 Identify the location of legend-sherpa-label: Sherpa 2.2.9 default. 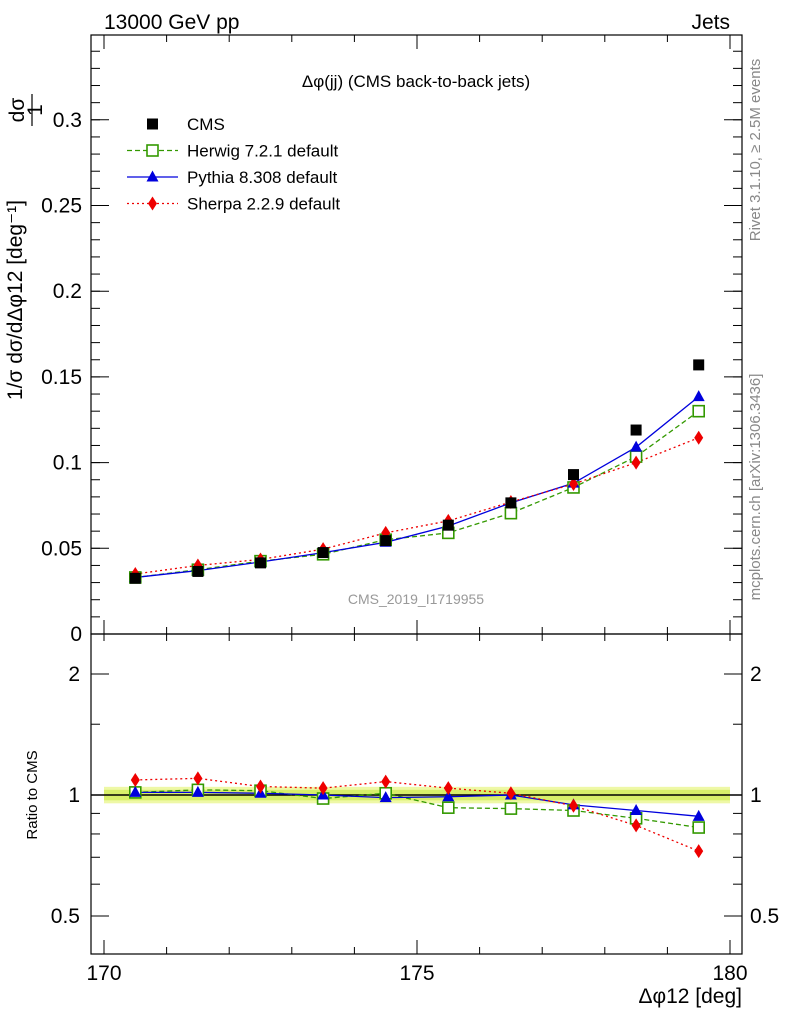
(263, 204).